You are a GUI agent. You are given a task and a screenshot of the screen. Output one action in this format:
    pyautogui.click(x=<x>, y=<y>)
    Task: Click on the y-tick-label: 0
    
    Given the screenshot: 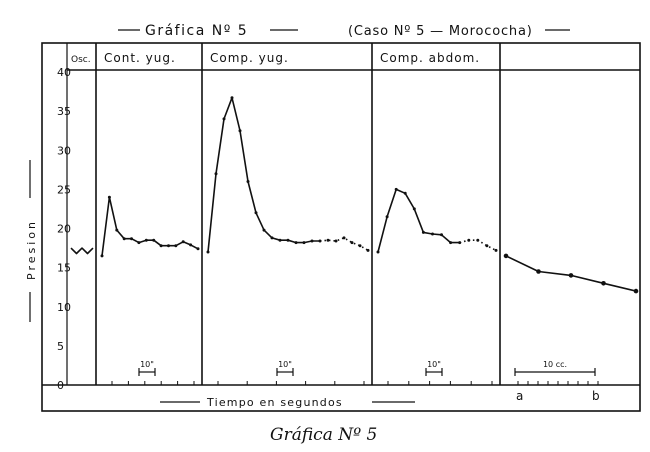 What is the action you would take?
    pyautogui.click(x=60, y=385)
    